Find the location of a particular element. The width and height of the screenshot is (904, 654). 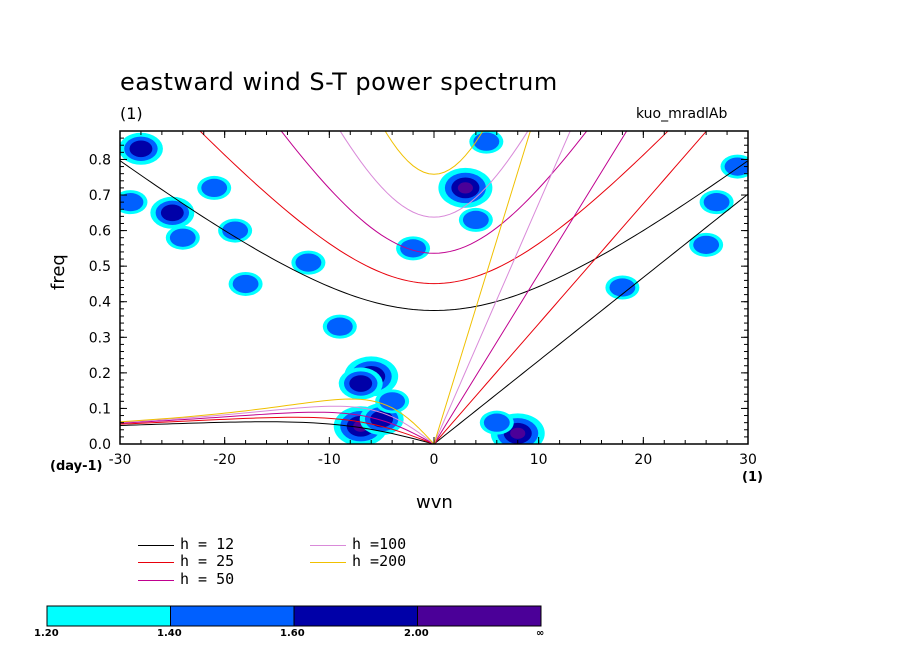

y-tick-label: 0.7 is located at coordinates (100, 196).